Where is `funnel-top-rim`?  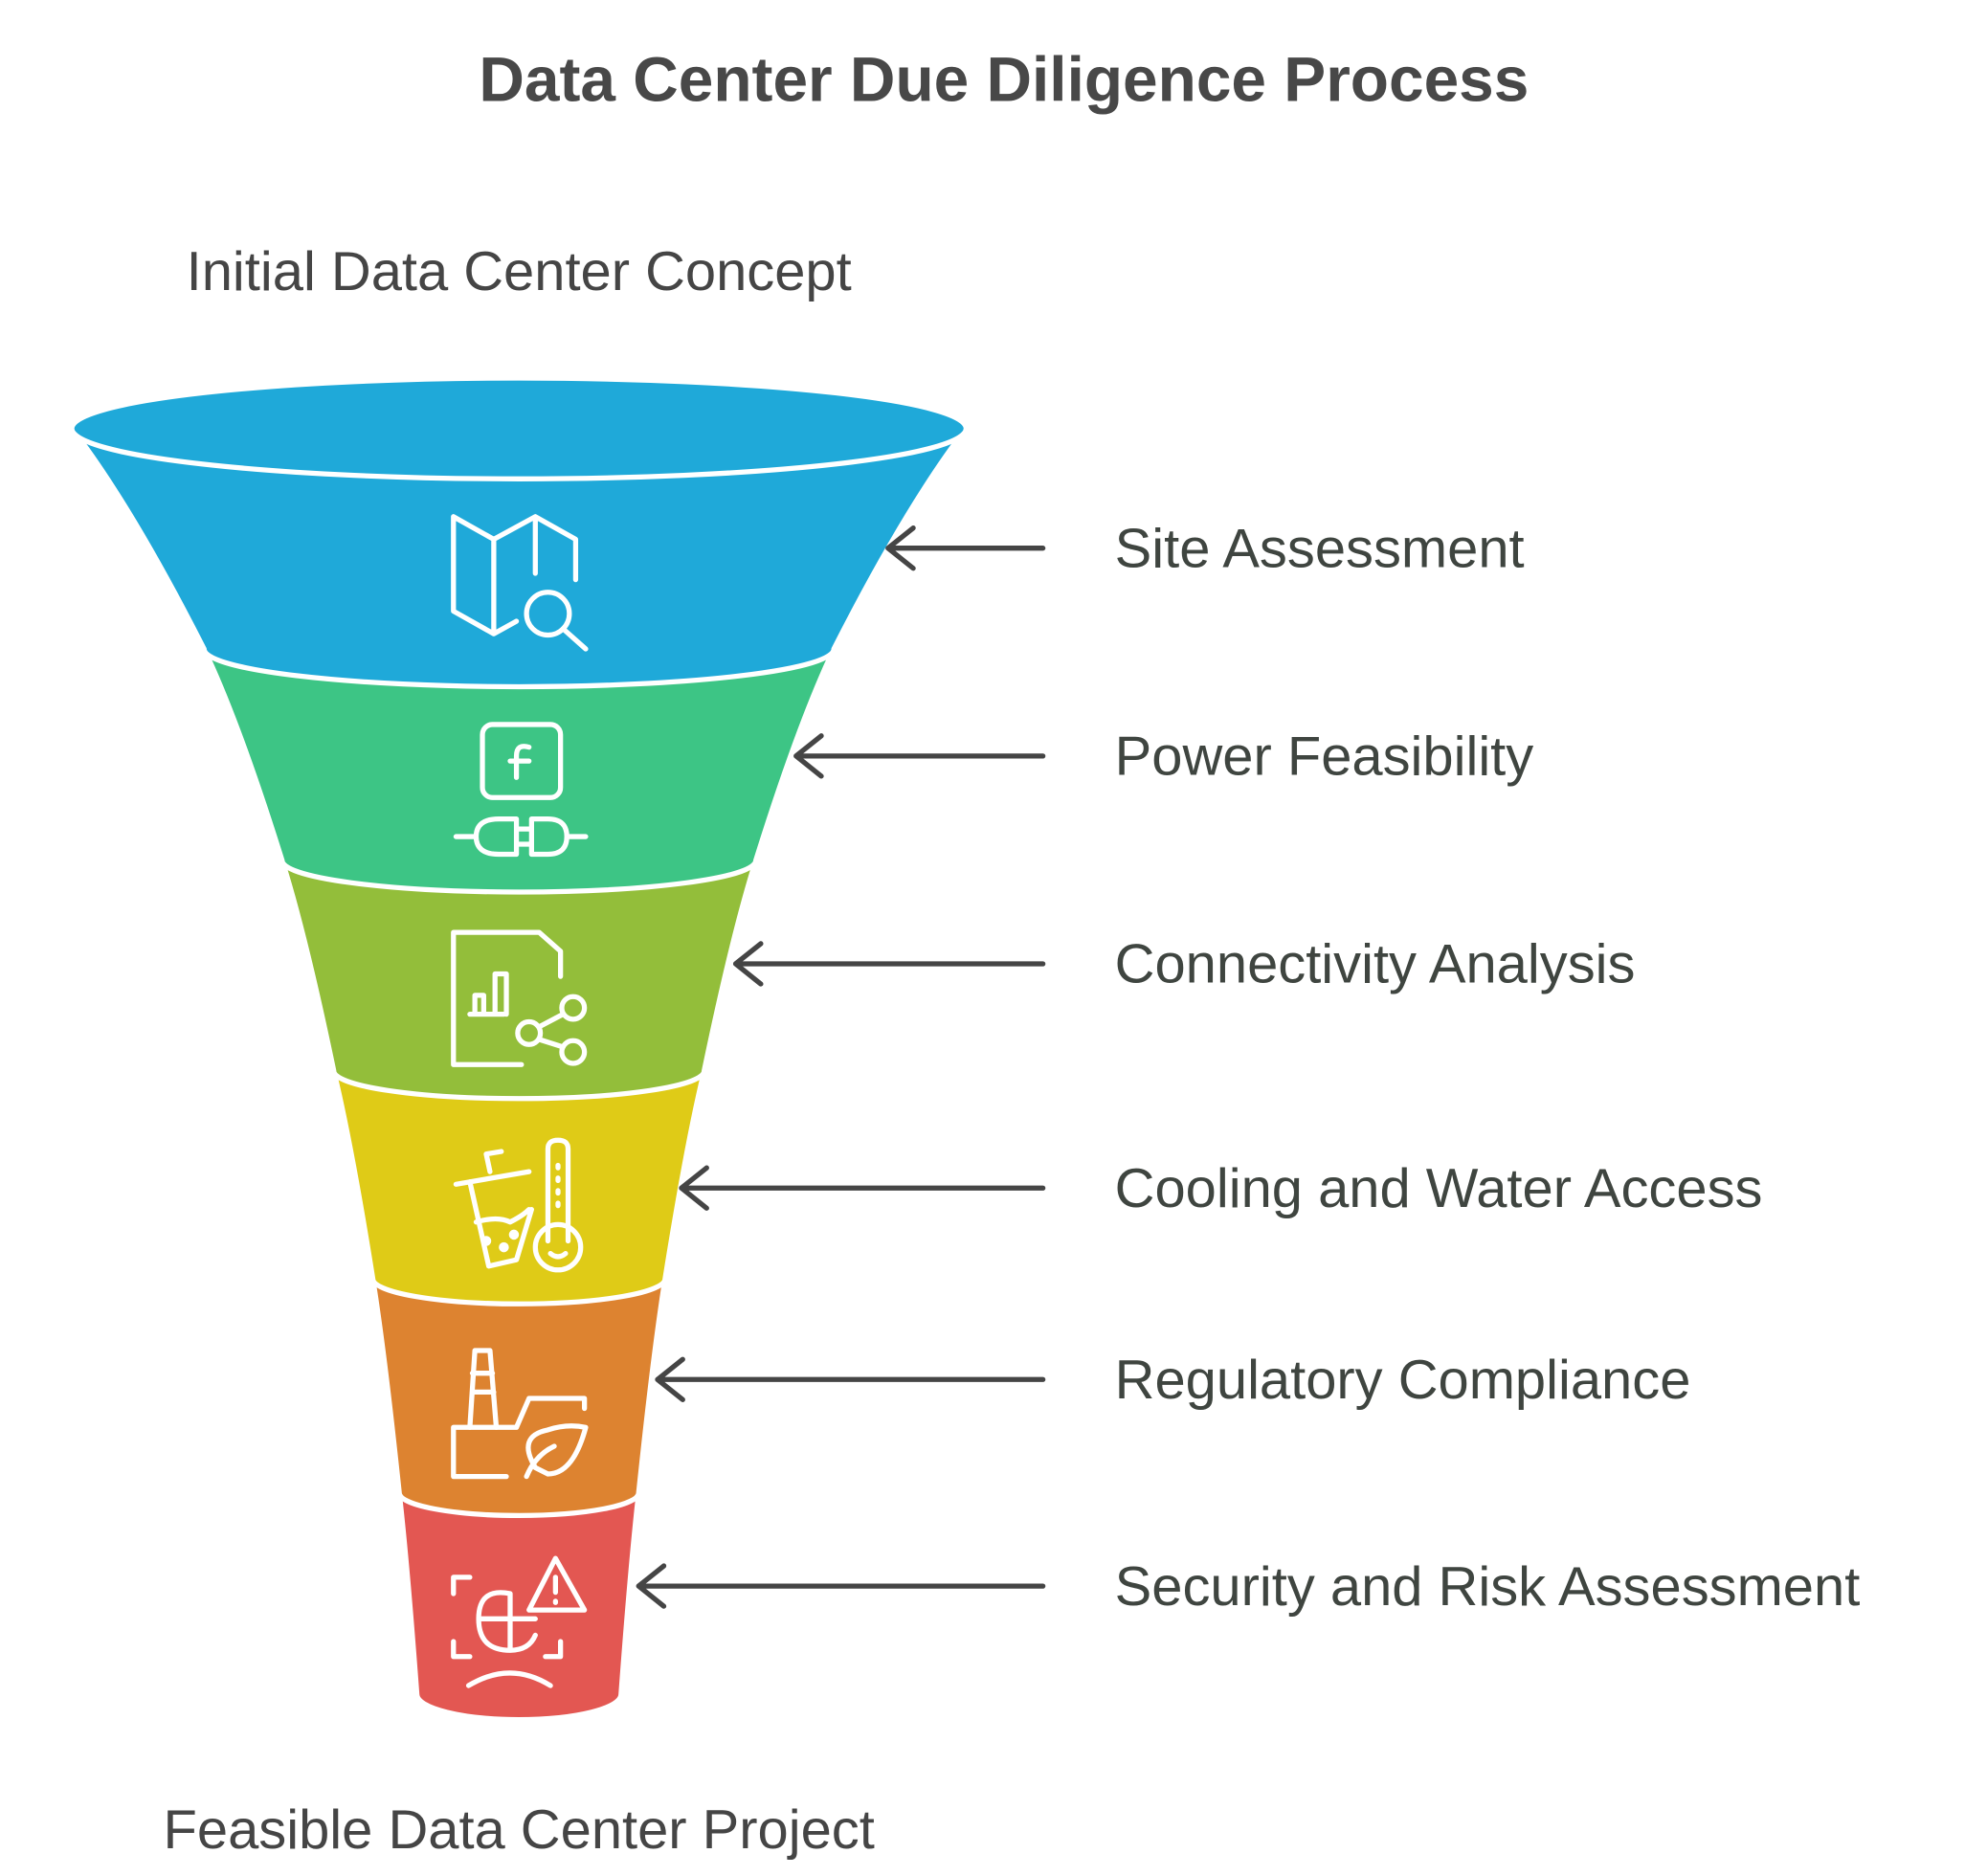
funnel-top-rim is located at coordinates (519, 428).